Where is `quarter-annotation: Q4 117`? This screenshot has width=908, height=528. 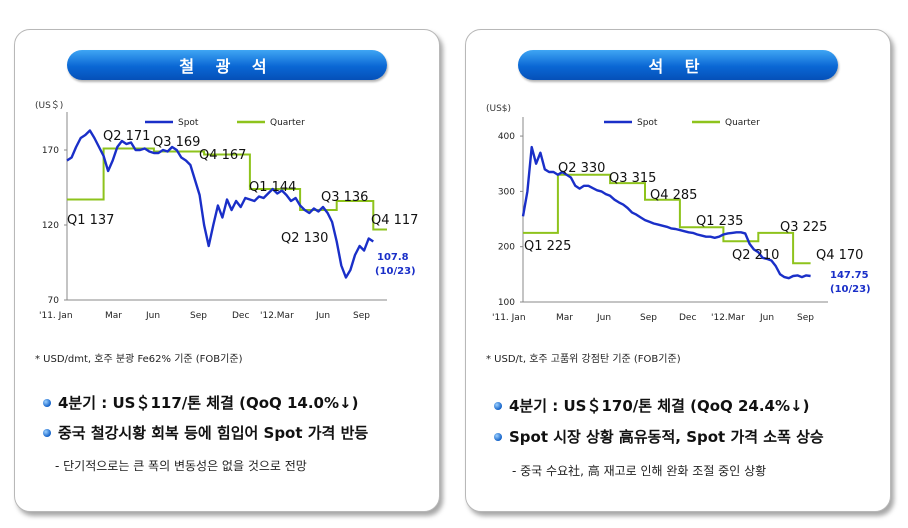
quarter-annotation: Q4 117 is located at coordinates (394, 220).